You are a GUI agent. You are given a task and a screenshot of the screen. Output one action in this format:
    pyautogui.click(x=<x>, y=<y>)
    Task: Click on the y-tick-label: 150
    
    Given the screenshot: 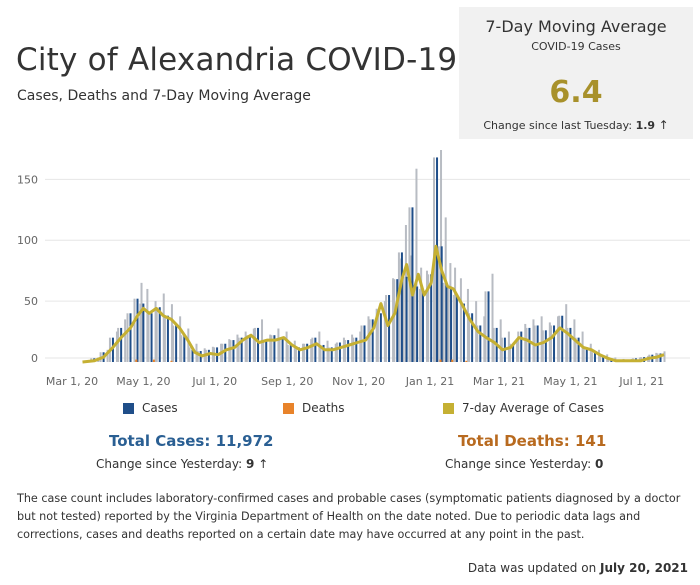 What is the action you would take?
    pyautogui.click(x=27, y=179)
    